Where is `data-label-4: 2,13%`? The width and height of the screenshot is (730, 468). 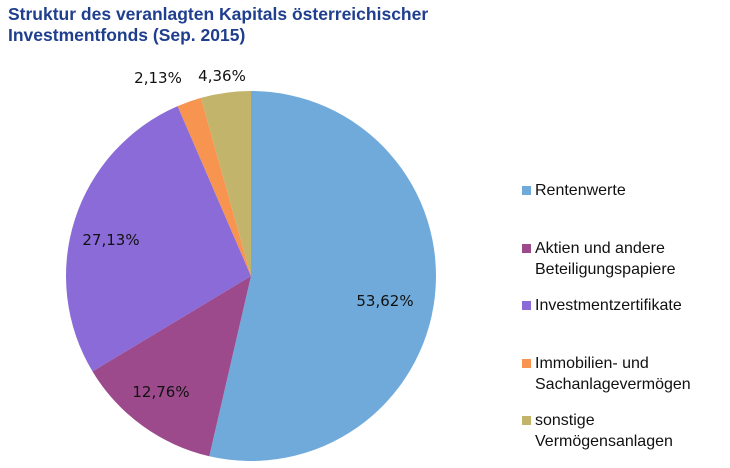
data-label-4: 2,13% is located at coordinates (158, 78).